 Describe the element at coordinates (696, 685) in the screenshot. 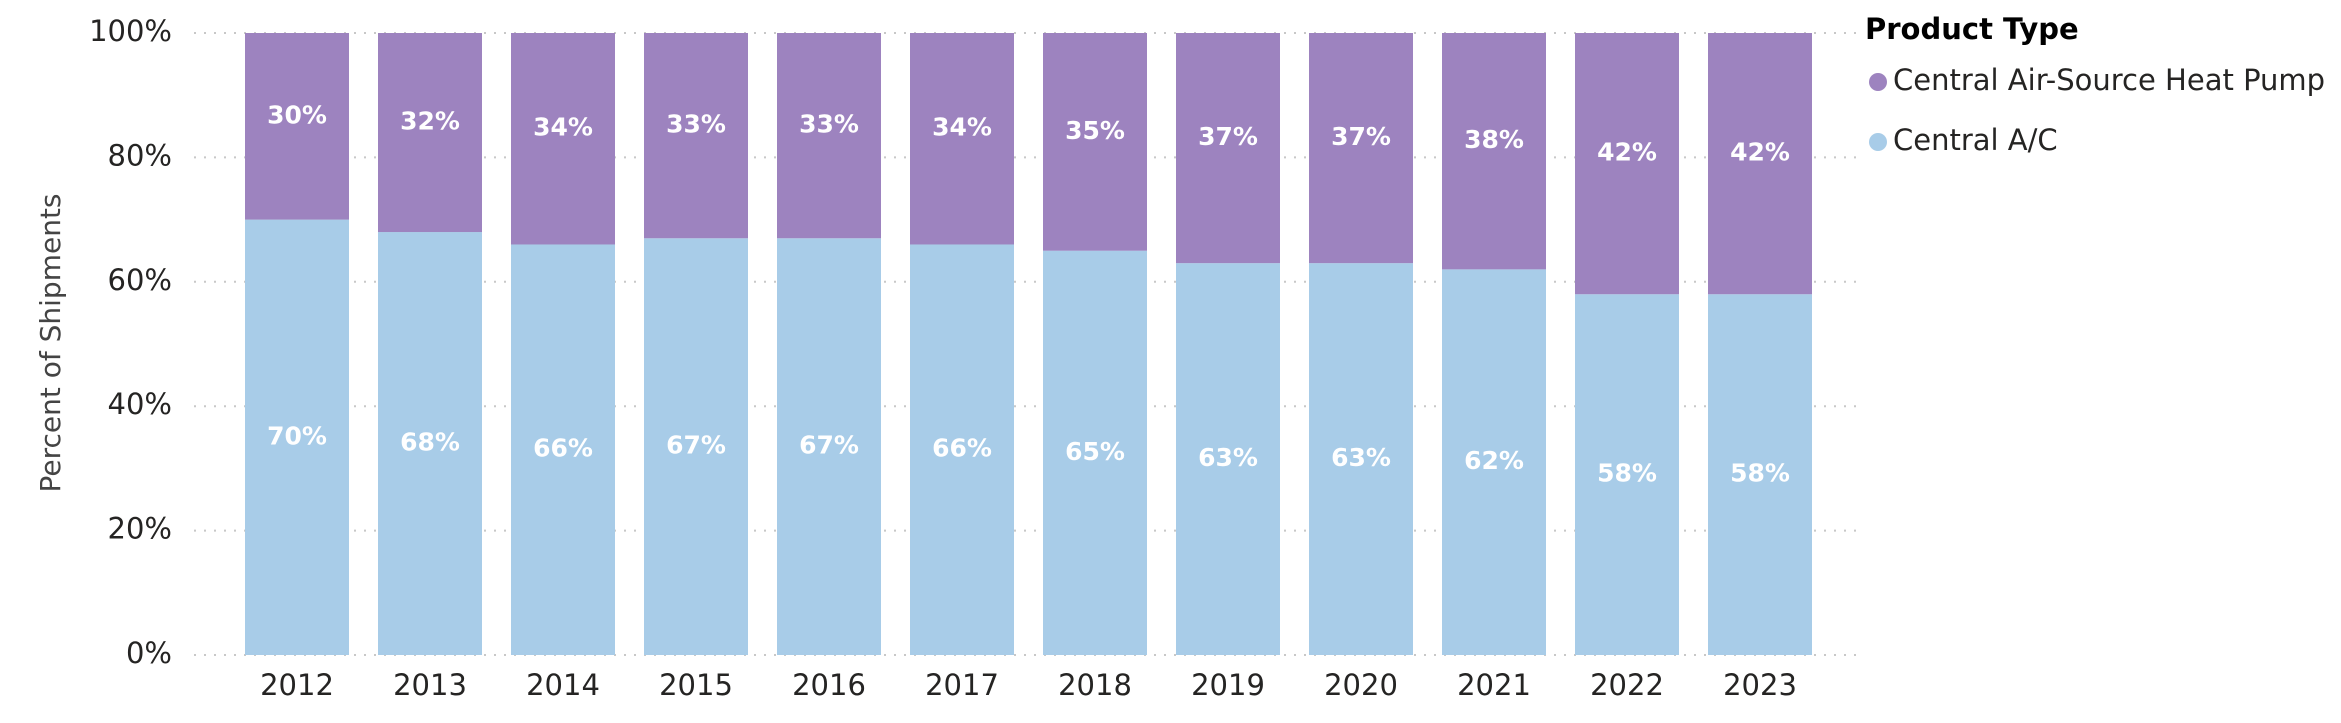

I see `x-tick-label: 2015` at that location.